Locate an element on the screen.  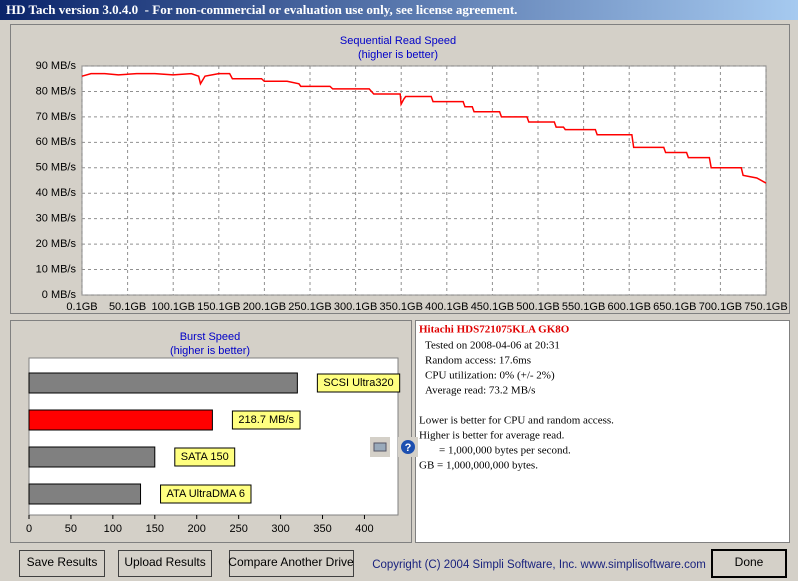
button: Done is located at coordinates (749, 563).